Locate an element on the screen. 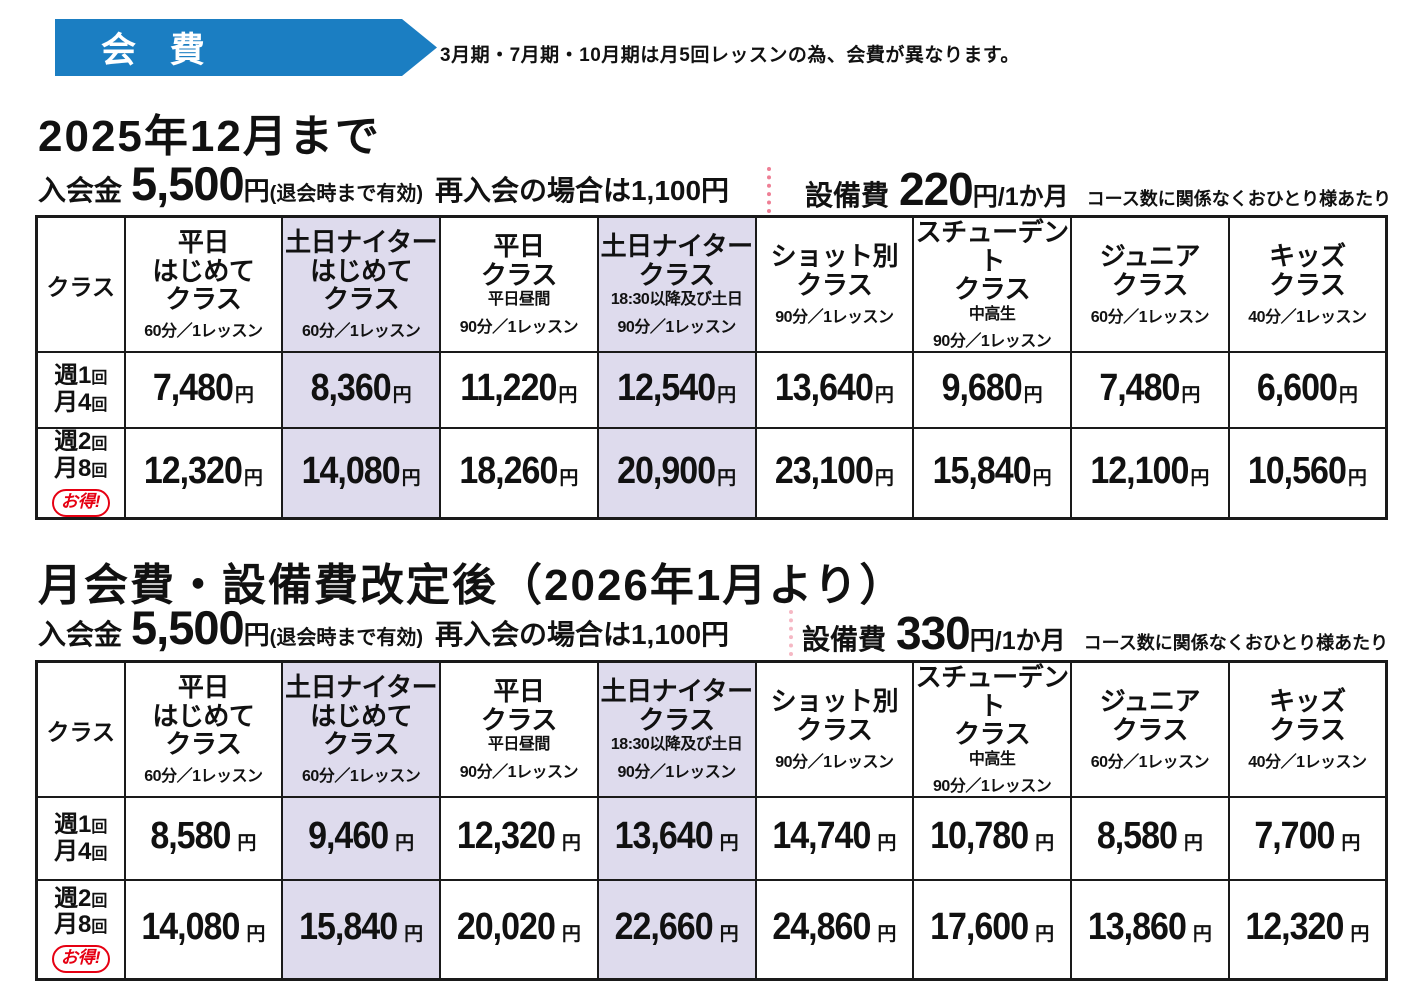 This screenshot has height=1000, width=1419. column-title: 平日 クラス is located at coordinates (519, 705).